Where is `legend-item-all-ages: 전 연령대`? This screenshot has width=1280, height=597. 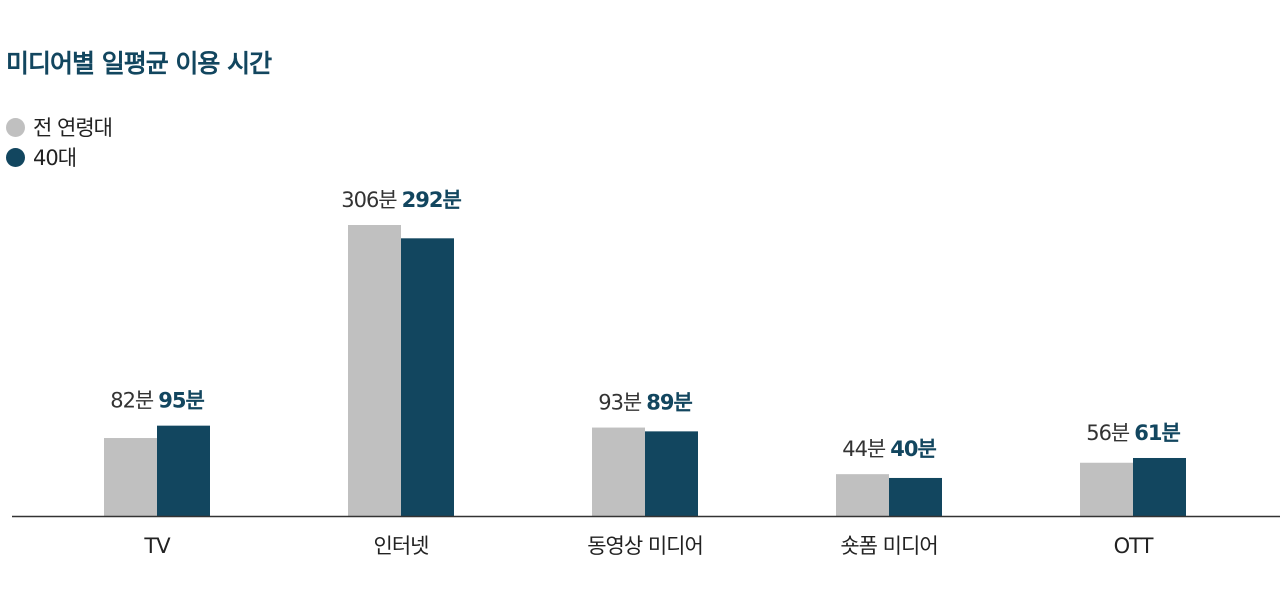 legend-item-all-ages: 전 연령대 is located at coordinates (59, 127).